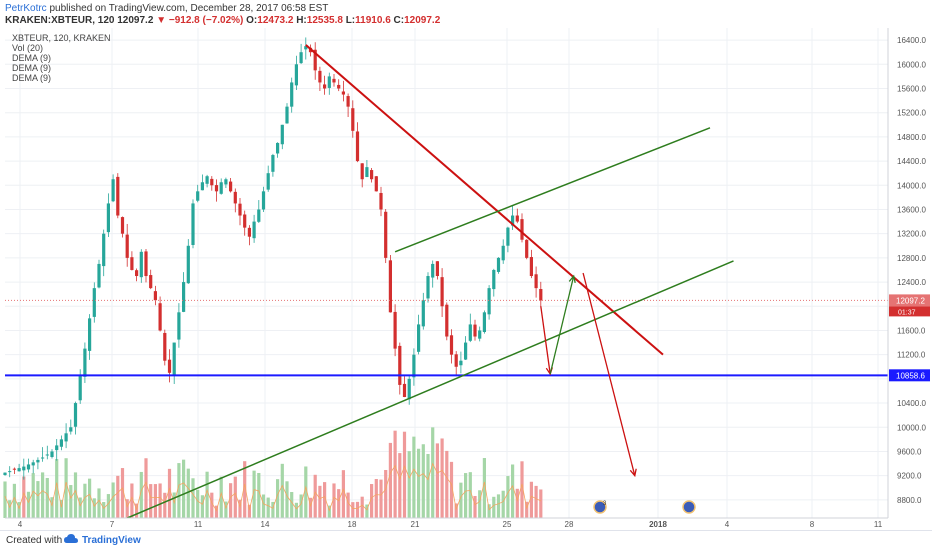 The height and width of the screenshot is (551, 932). What do you see at coordinates (605, 504) in the screenshot?
I see `svg-text: 3` at bounding box center [605, 504].